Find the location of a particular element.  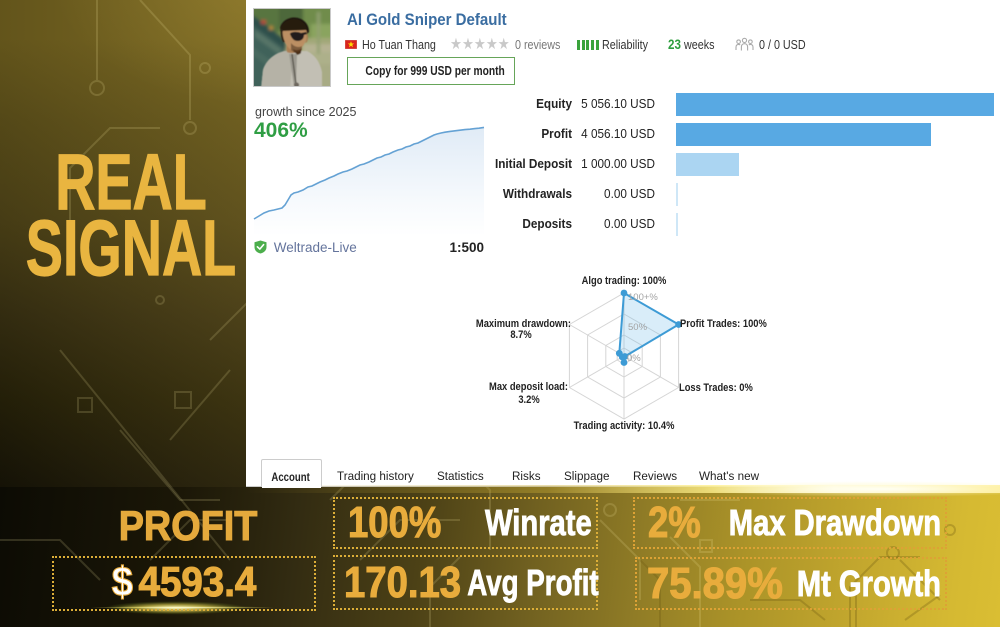

svg-text: 50% is located at coordinates (638, 327).